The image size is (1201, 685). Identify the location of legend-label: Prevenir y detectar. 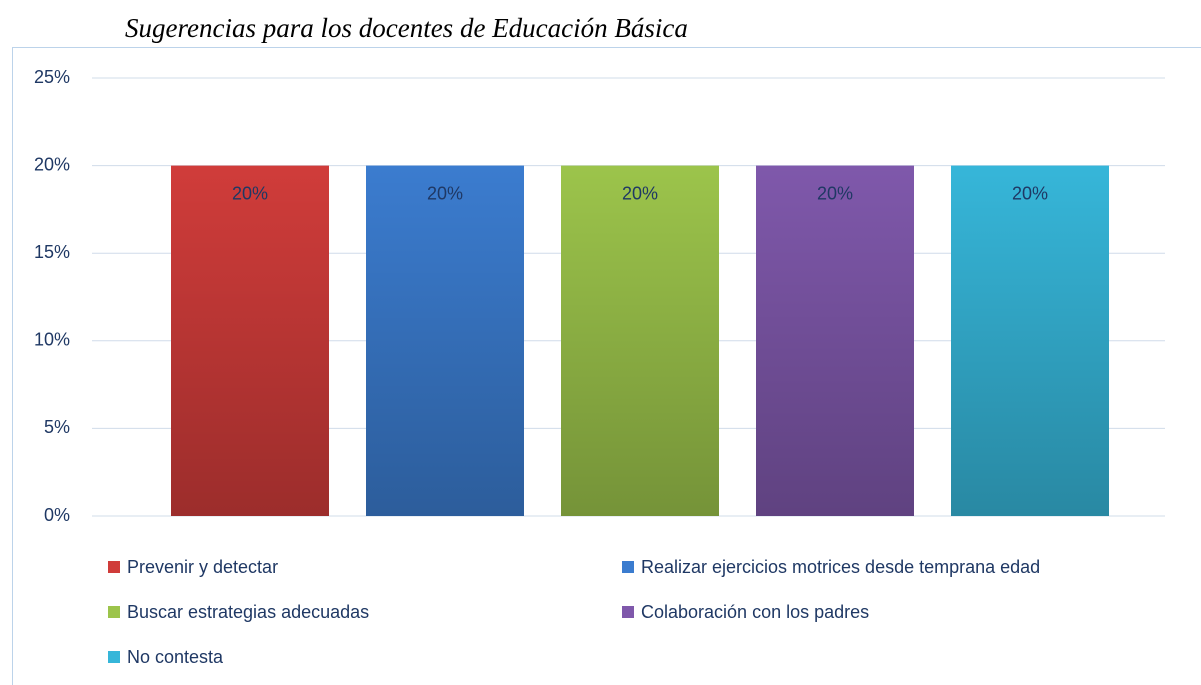
(202, 567).